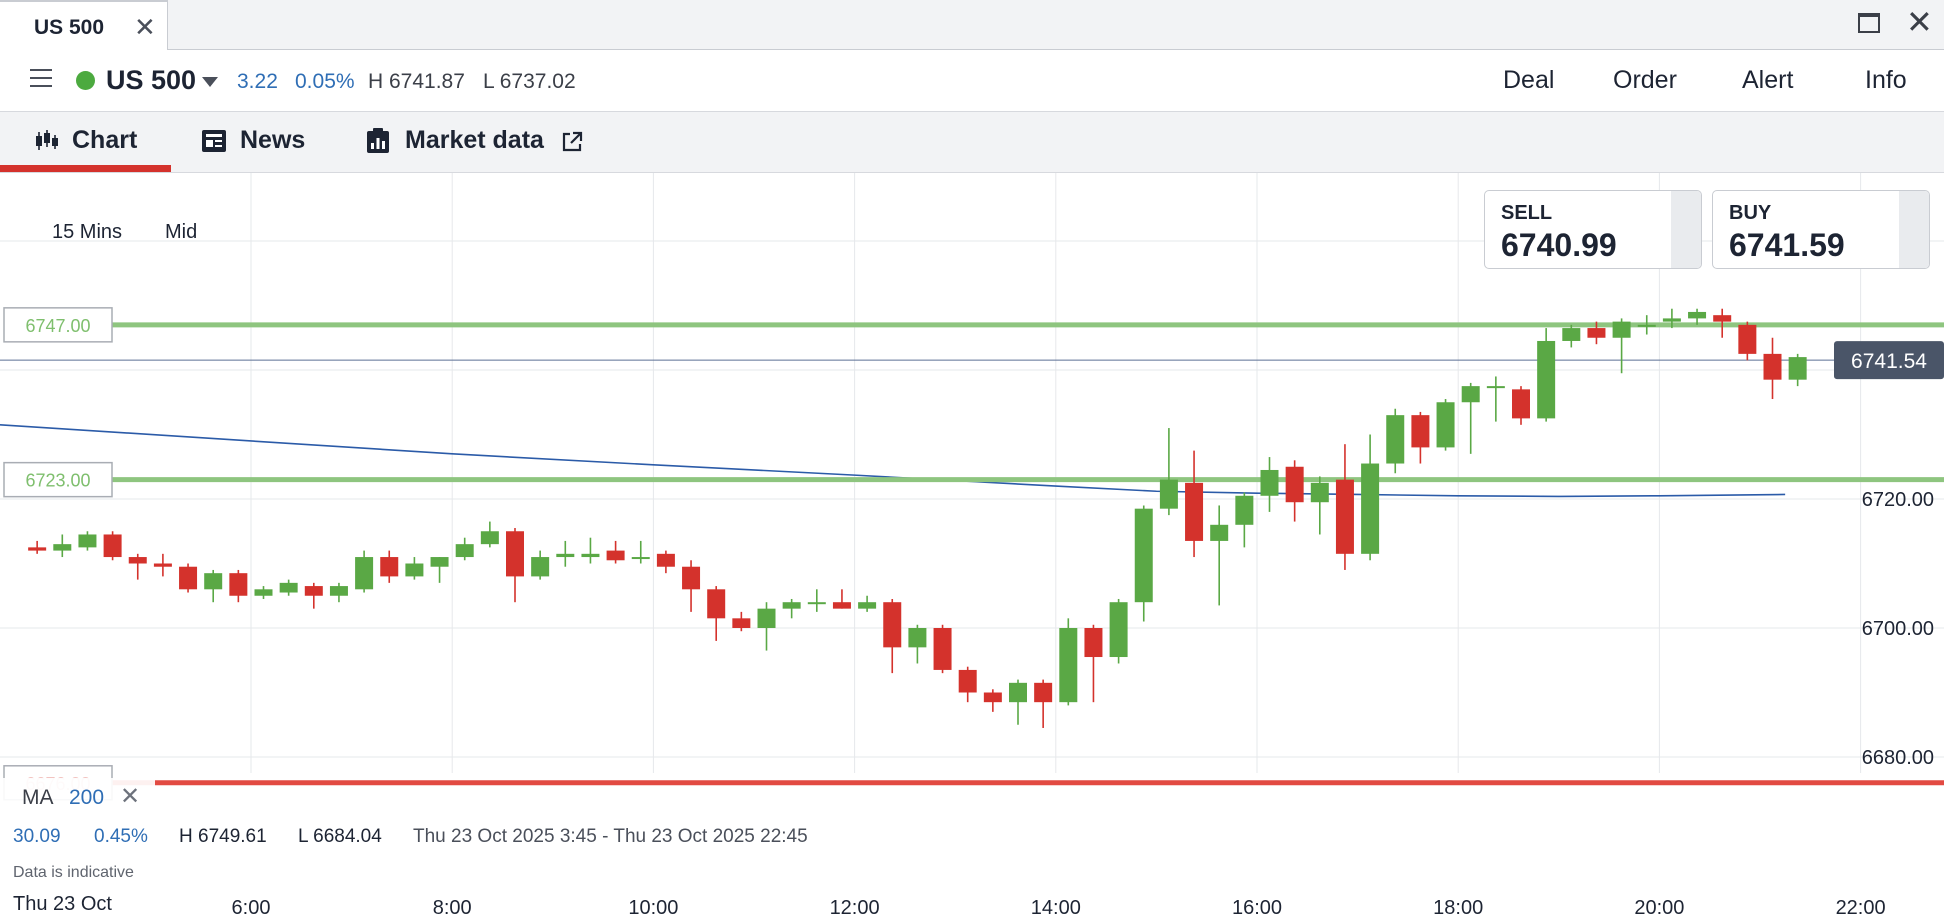 Image resolution: width=1944 pixels, height=916 pixels. Describe the element at coordinates (1645, 80) in the screenshot. I see `order-button: Order` at that location.